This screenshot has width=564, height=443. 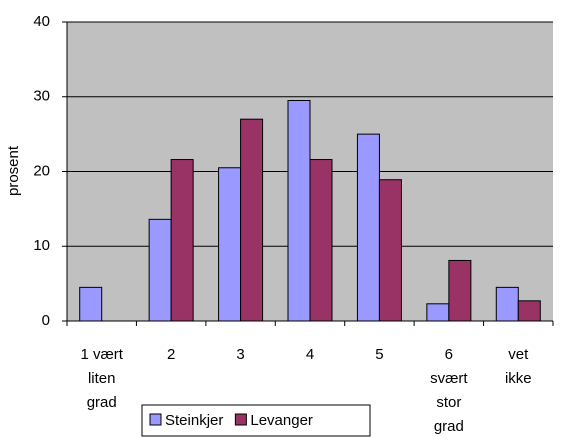 I want to click on y-tick-label: 0, so click(x=46, y=320).